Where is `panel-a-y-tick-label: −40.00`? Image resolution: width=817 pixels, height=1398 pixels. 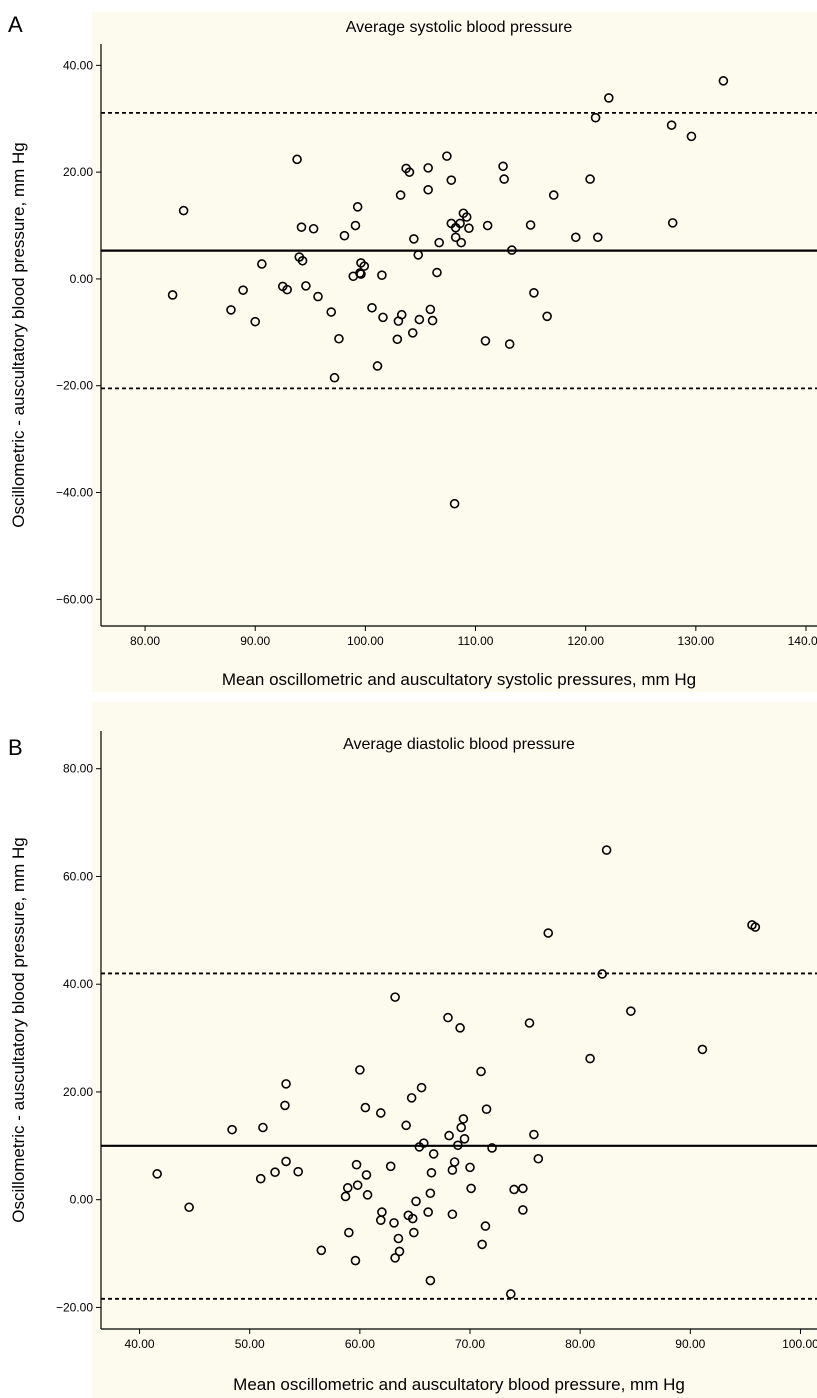 panel-a-y-tick-label: −40.00 is located at coordinates (74, 493).